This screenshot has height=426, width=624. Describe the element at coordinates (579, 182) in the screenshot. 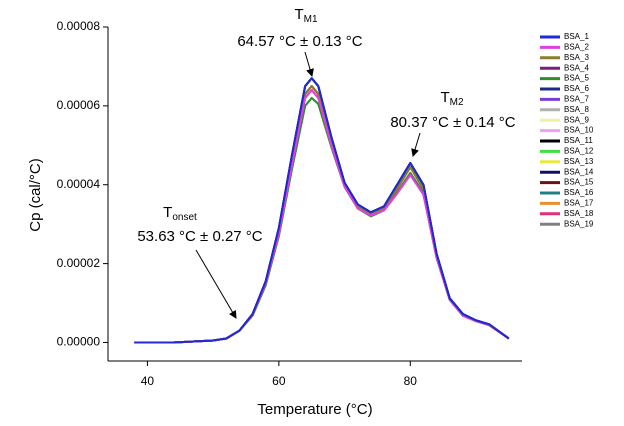

I see `legend-label: BSA_15` at that location.